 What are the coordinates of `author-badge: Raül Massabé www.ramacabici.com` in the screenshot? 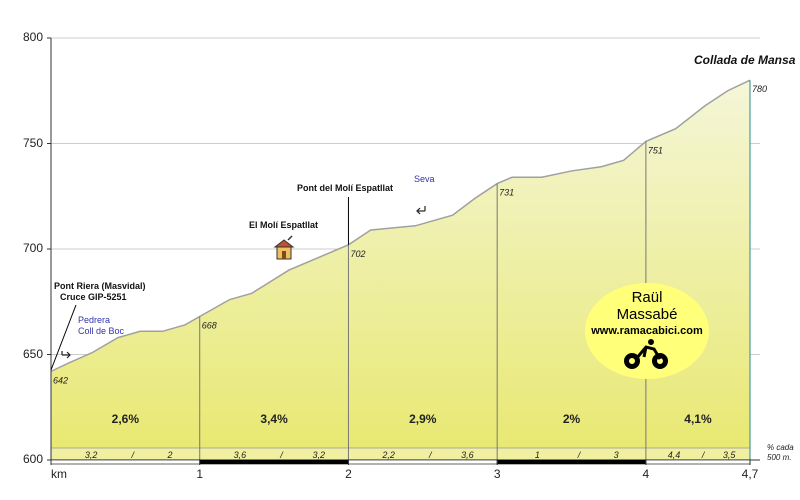 It's located at (647, 331).